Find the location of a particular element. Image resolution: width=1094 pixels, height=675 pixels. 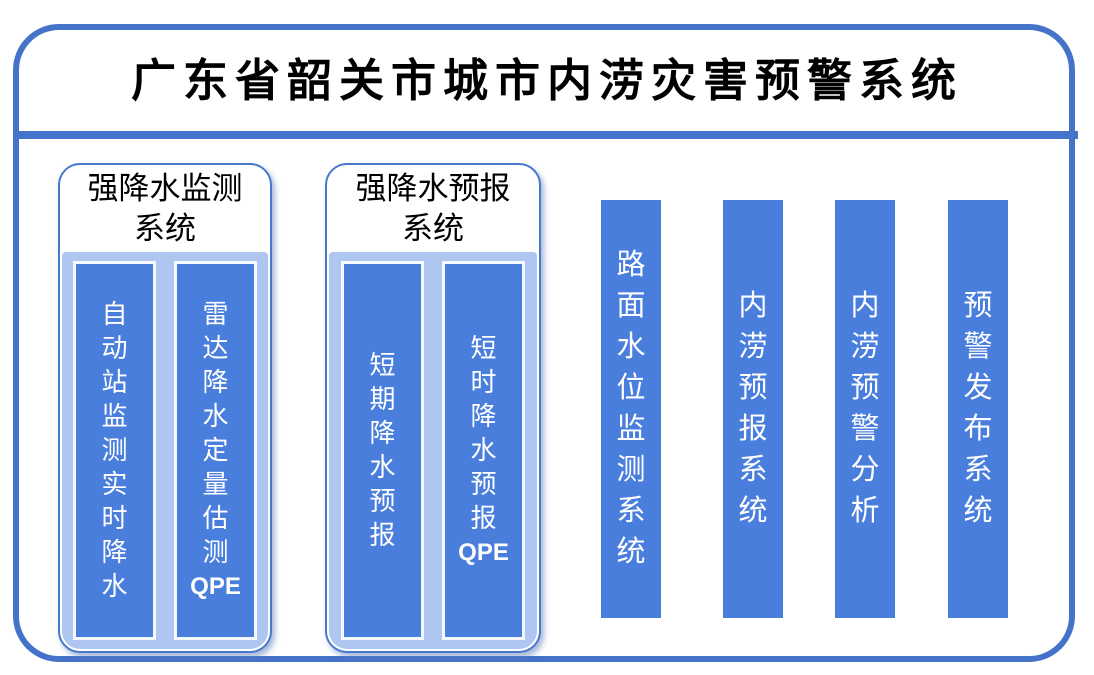

bar-label: 内涝预报系统 is located at coordinates (753, 408).